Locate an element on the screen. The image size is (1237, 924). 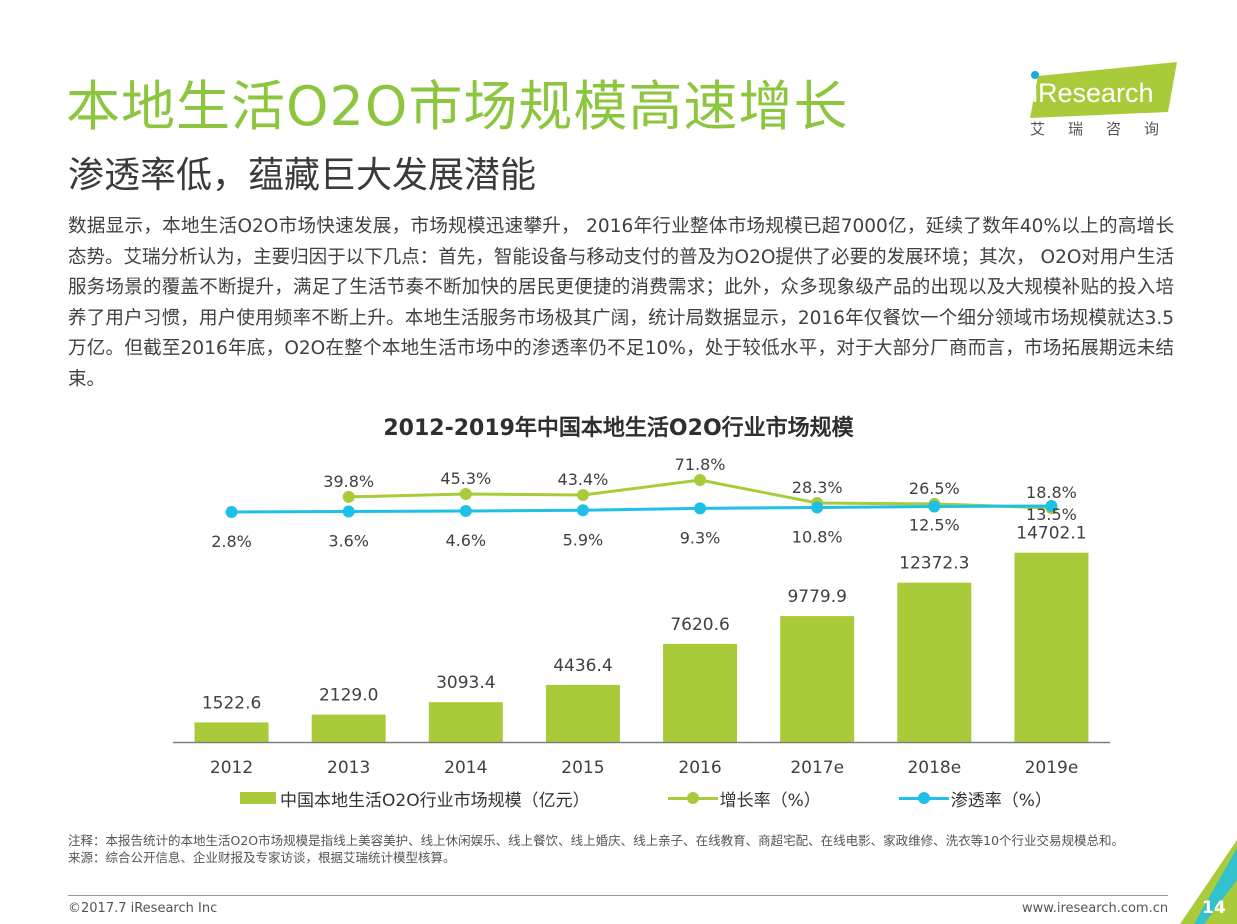
penetration-point-2014 is located at coordinates (465, 510).